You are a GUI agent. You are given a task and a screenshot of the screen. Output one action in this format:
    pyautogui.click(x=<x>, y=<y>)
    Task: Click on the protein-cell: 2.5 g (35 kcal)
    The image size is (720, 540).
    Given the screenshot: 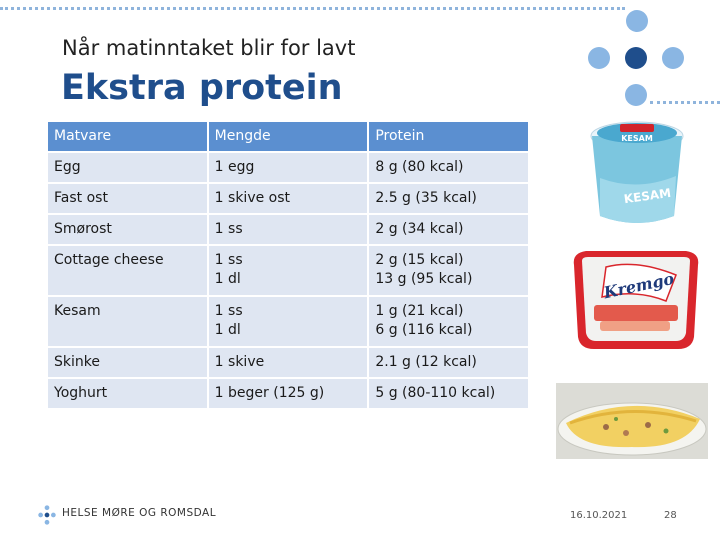 What is the action you would take?
    pyautogui.click(x=449, y=199)
    